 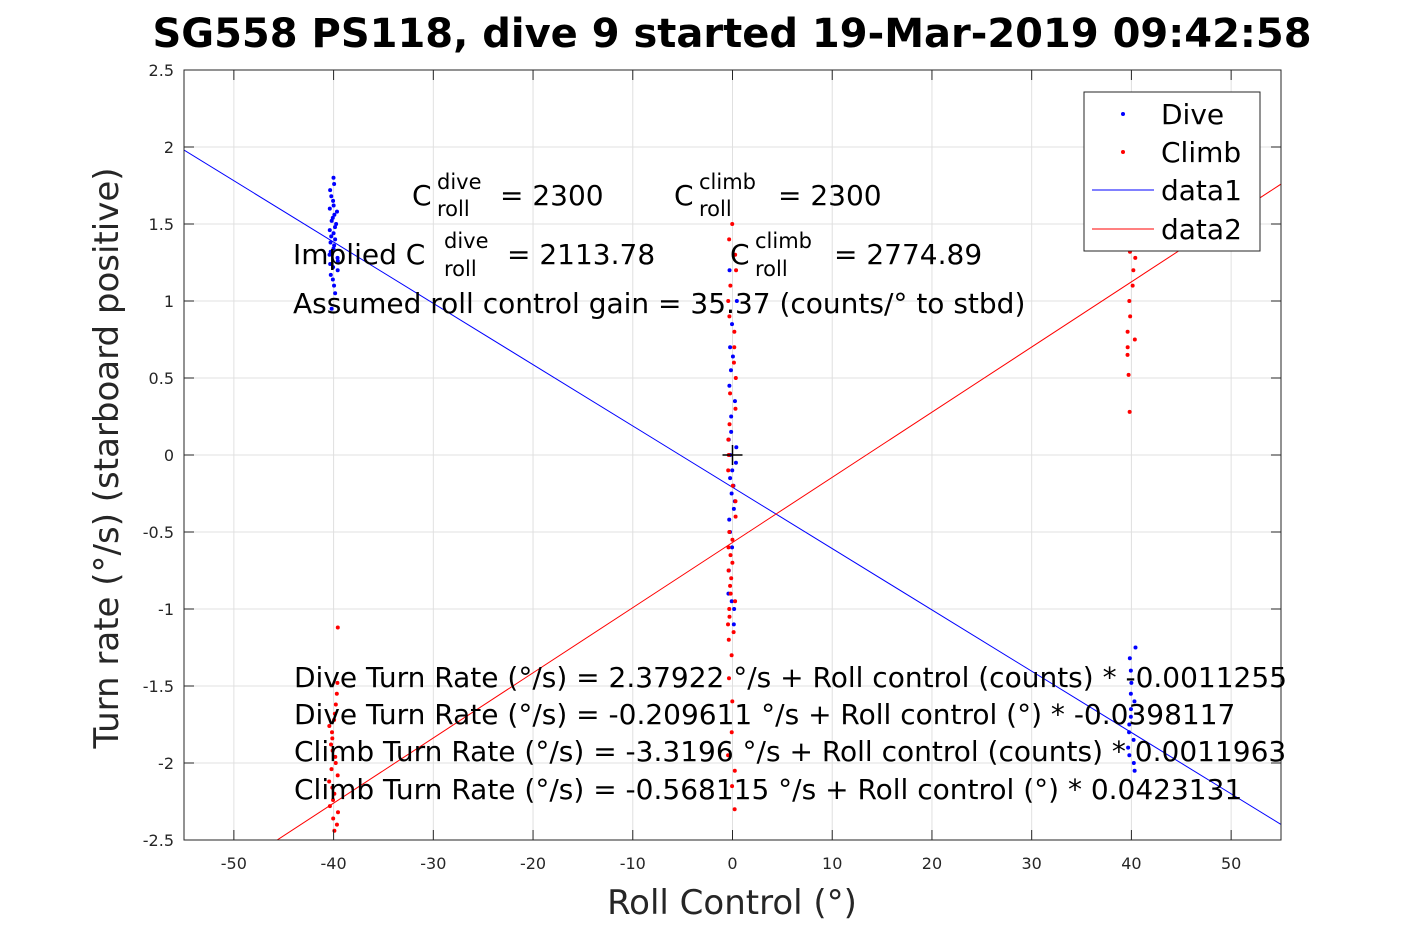 I want to click on legend-entry-dive: Dive, so click(x=1172, y=114).